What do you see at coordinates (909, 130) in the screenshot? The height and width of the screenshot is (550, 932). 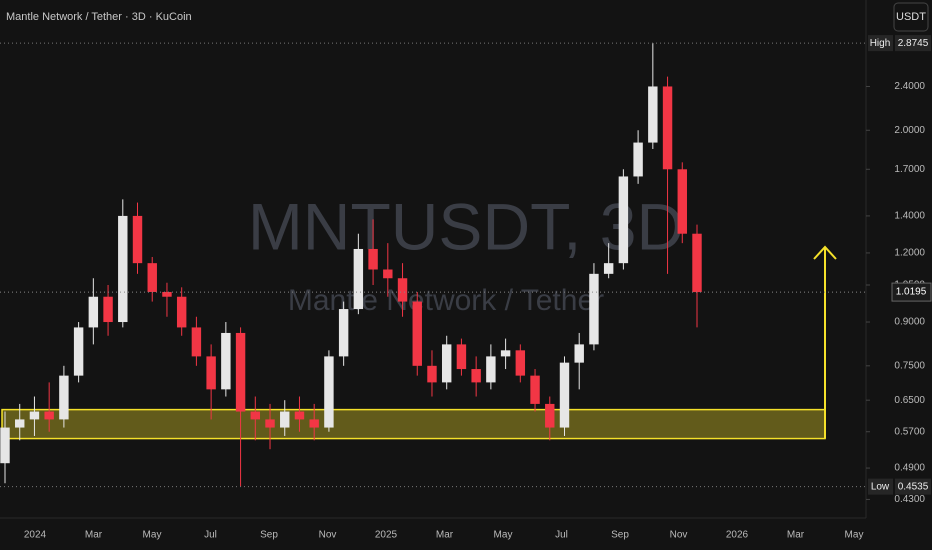 I see `y-tick-label: 2.0000` at bounding box center [909, 130].